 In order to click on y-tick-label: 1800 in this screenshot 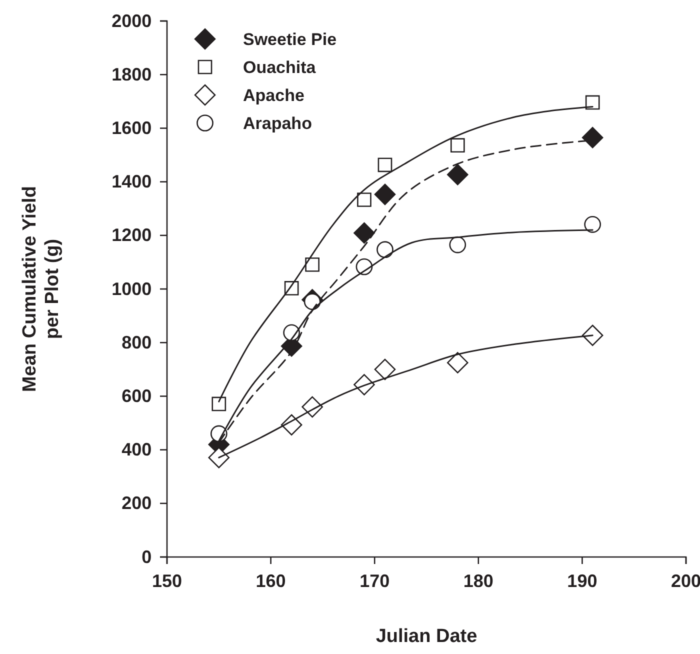, I will do `click(132, 74)`.